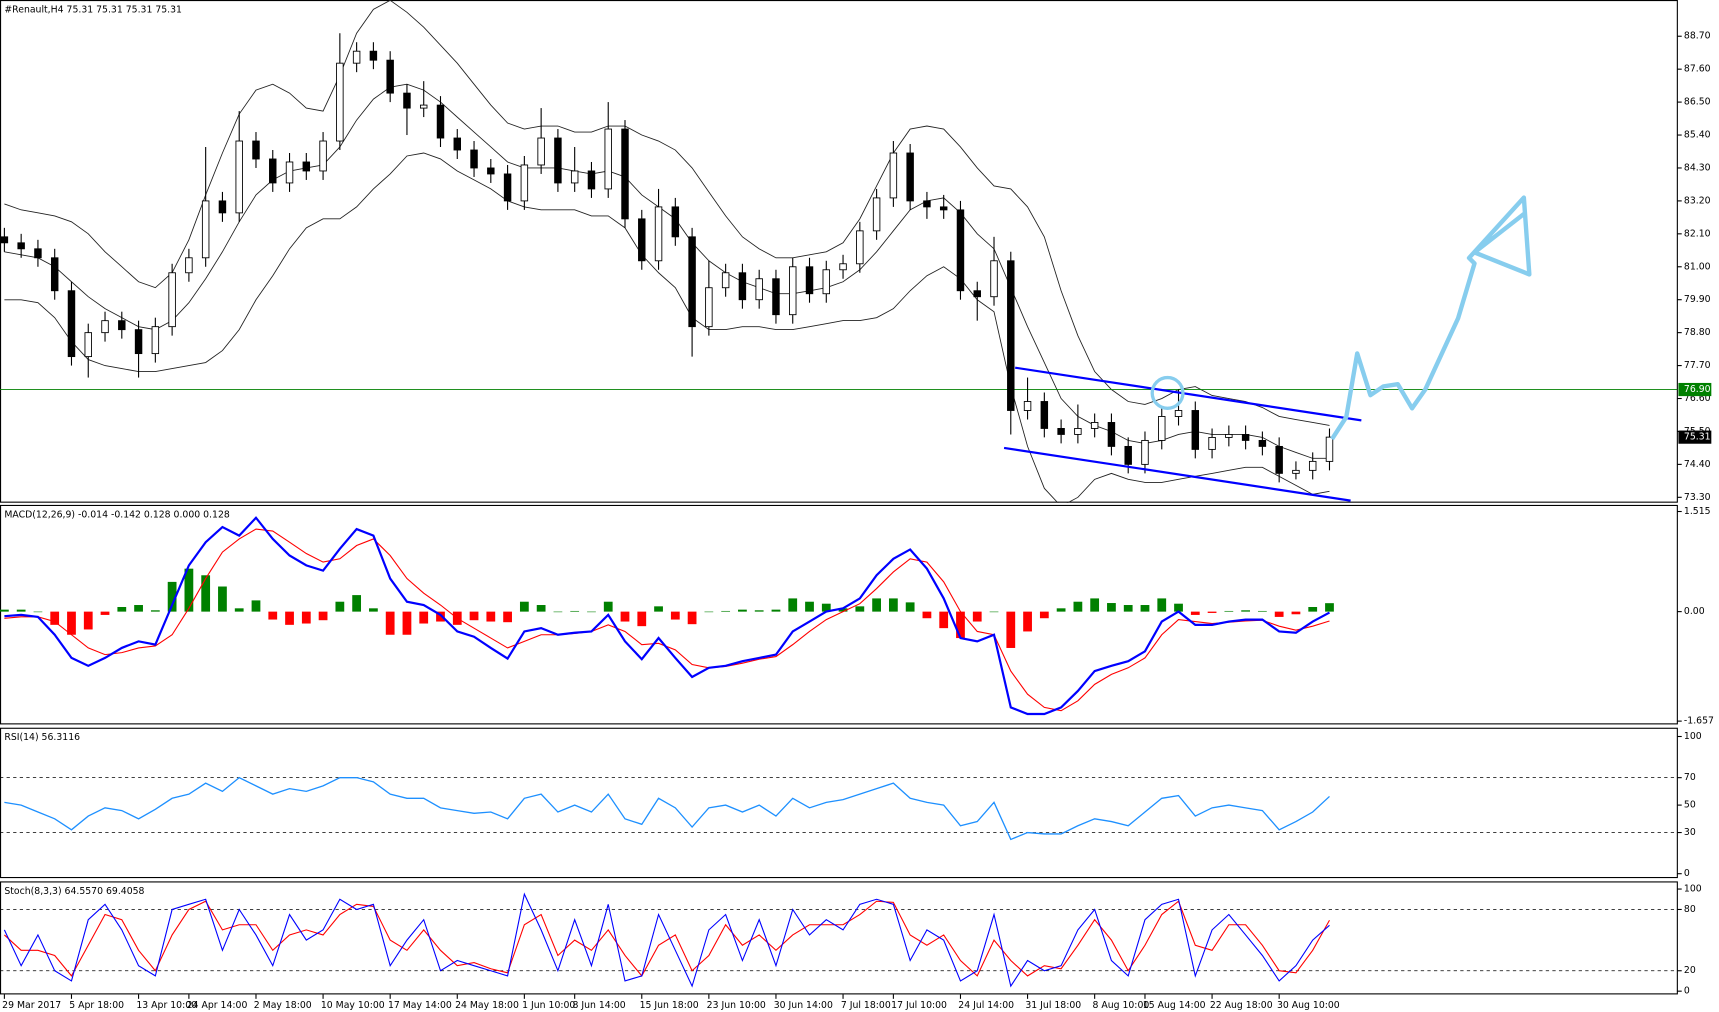 This screenshot has width=1719, height=1012. What do you see at coordinates (1697, 332) in the screenshot?
I see `y-tick-label: 78.80` at bounding box center [1697, 332].